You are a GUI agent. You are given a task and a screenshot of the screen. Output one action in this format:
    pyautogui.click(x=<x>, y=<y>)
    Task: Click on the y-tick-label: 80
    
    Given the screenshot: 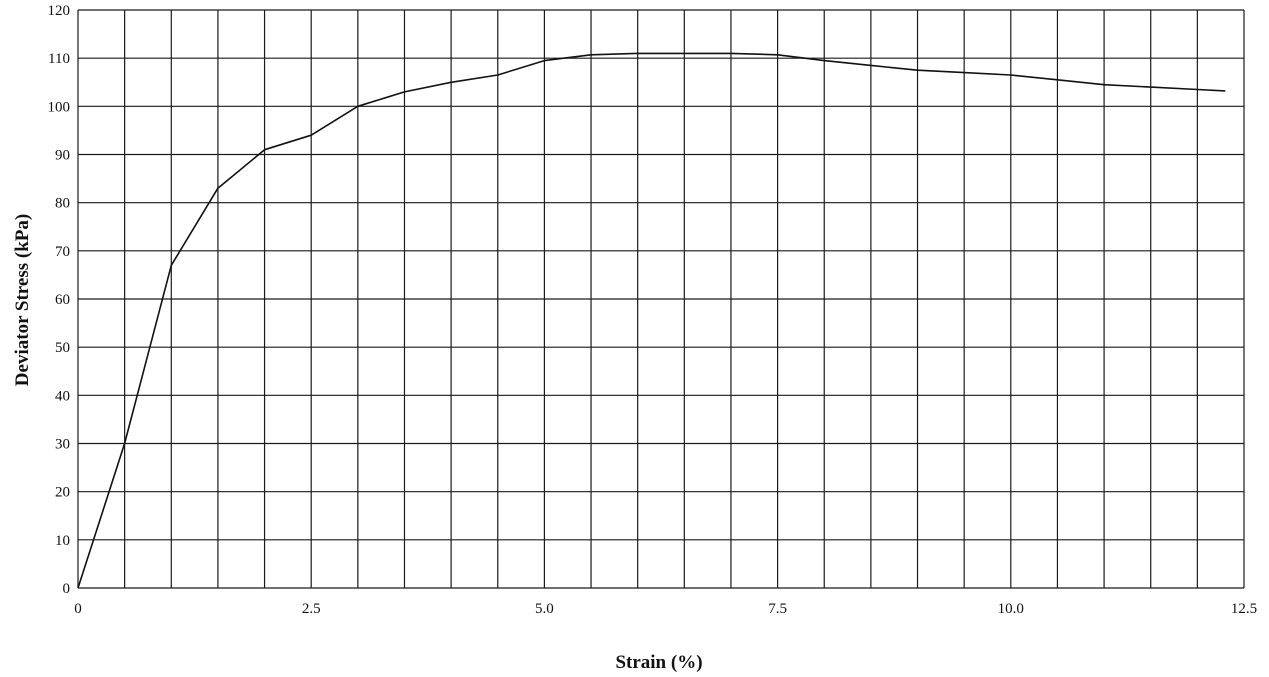 What is the action you would take?
    pyautogui.click(x=62, y=204)
    